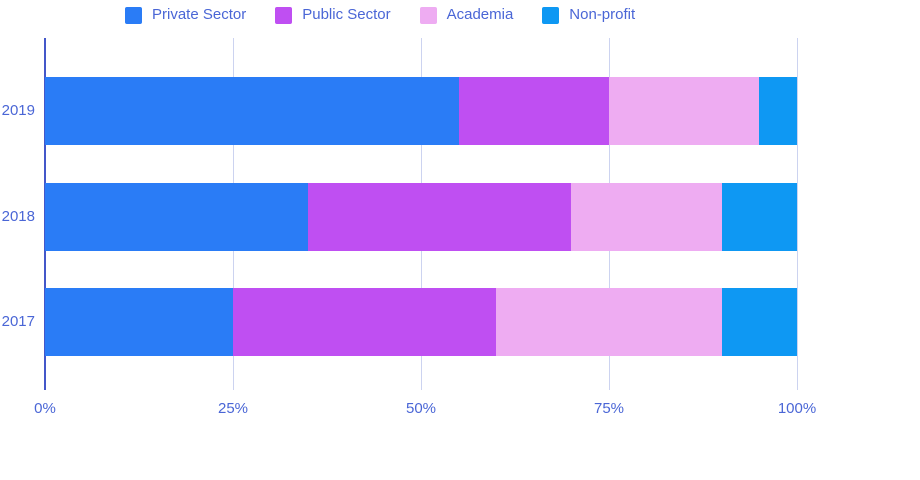 The height and width of the screenshot is (480, 920). I want to click on x-axis-tick-50pct: 50%, so click(421, 408).